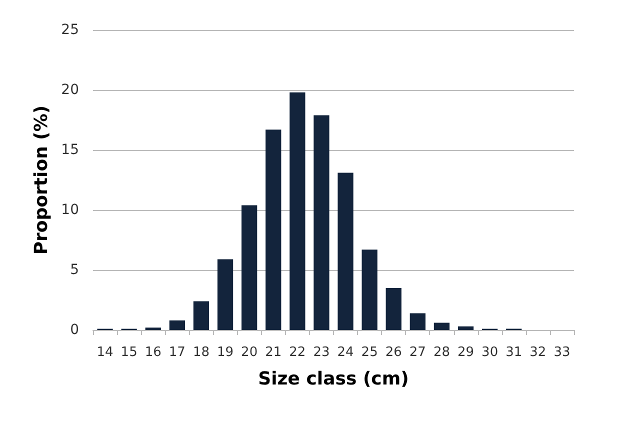 The height and width of the screenshot is (432, 626). I want to click on x-tick-label: 28, so click(441, 352).